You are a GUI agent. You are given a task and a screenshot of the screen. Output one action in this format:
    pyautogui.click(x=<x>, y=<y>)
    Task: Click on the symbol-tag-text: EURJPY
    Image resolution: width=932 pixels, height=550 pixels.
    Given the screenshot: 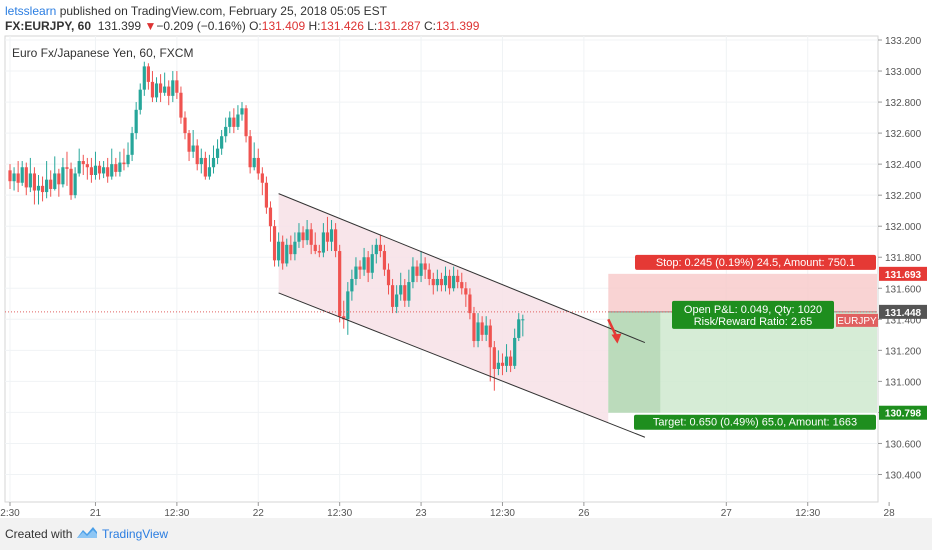 What is the action you would take?
    pyautogui.click(x=857, y=321)
    